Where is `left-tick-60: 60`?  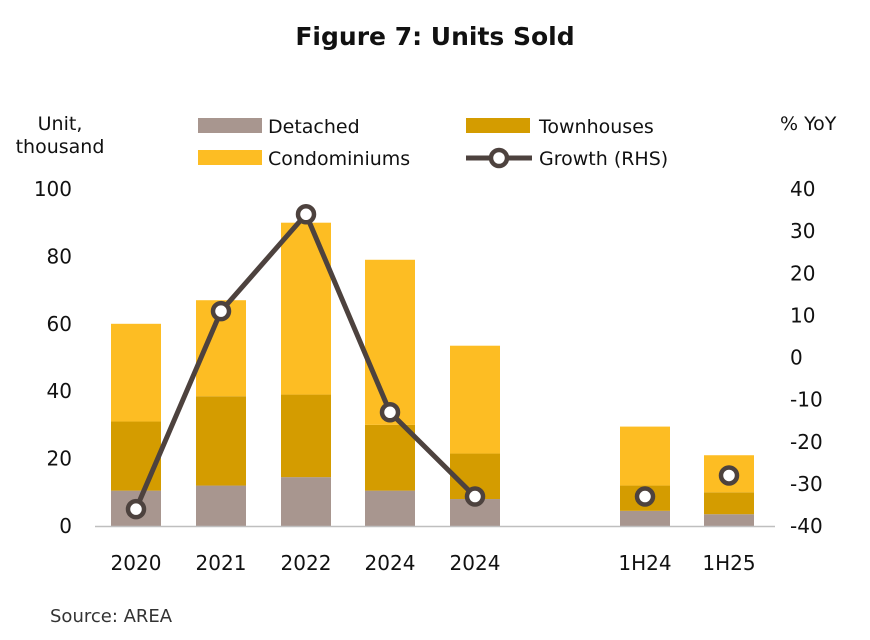
left-tick-60: 60 is located at coordinates (59, 324).